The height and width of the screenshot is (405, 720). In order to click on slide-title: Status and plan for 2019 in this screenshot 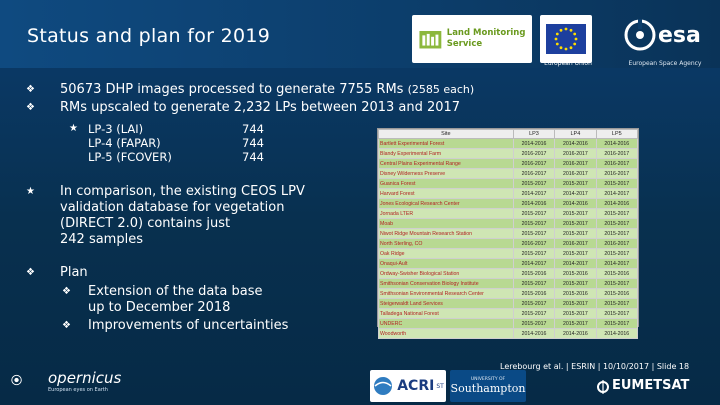, I will do `click(149, 36)`.